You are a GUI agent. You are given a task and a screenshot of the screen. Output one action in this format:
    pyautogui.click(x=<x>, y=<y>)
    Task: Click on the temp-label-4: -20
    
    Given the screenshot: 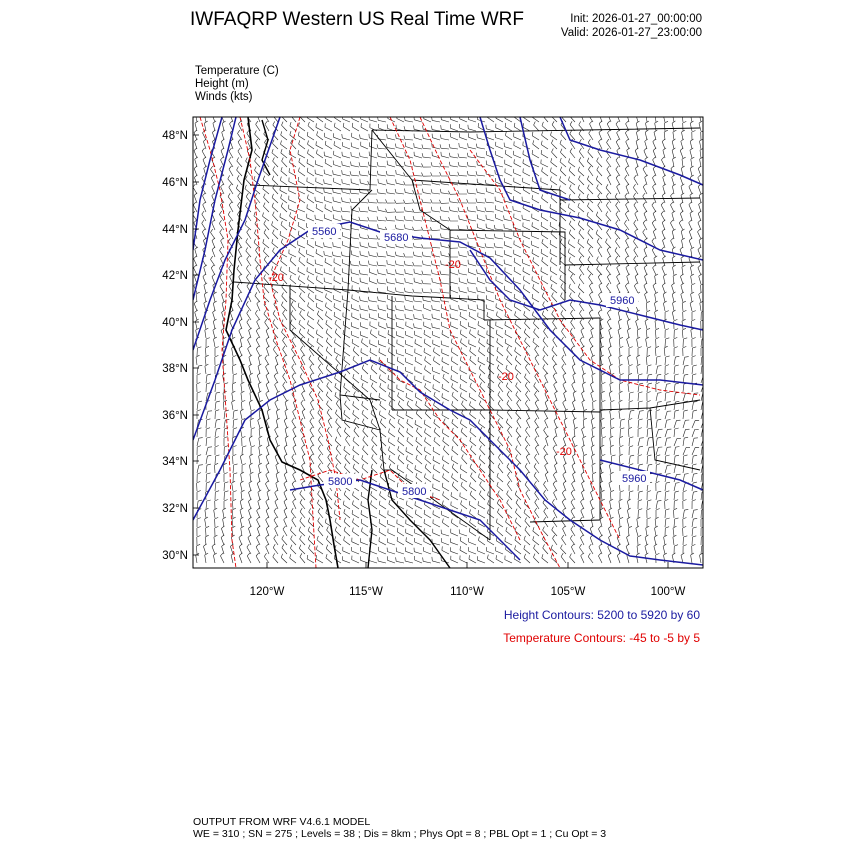 What is the action you would take?
    pyautogui.click(x=564, y=452)
    